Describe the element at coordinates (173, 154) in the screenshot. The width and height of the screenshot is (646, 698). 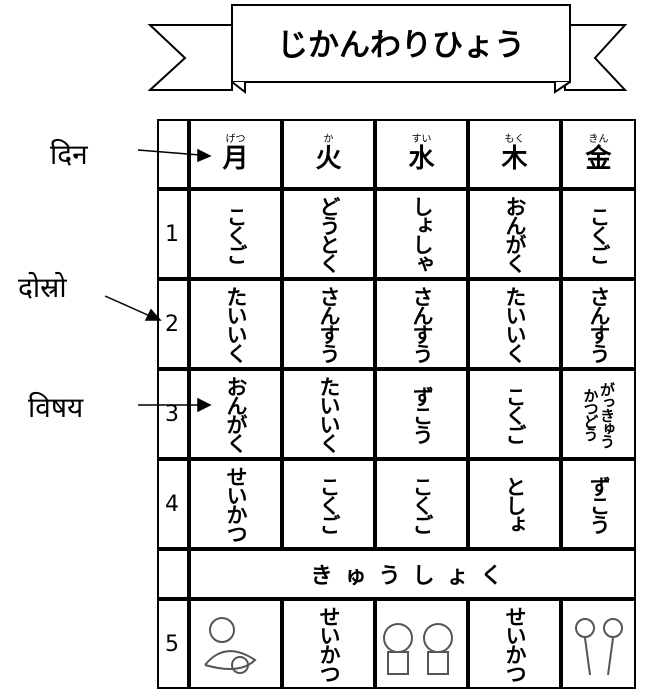
I see `corner-cell` at that location.